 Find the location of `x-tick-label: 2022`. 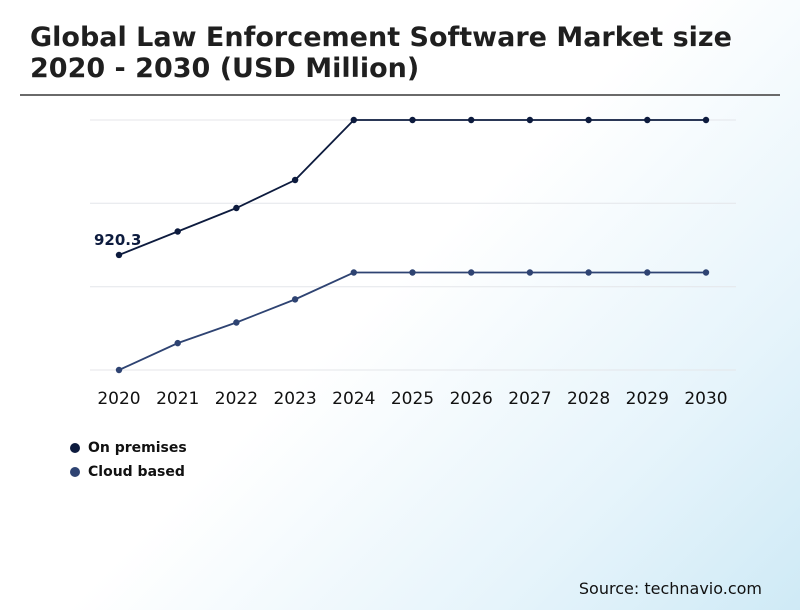

x-tick-label: 2022 is located at coordinates (236, 399).